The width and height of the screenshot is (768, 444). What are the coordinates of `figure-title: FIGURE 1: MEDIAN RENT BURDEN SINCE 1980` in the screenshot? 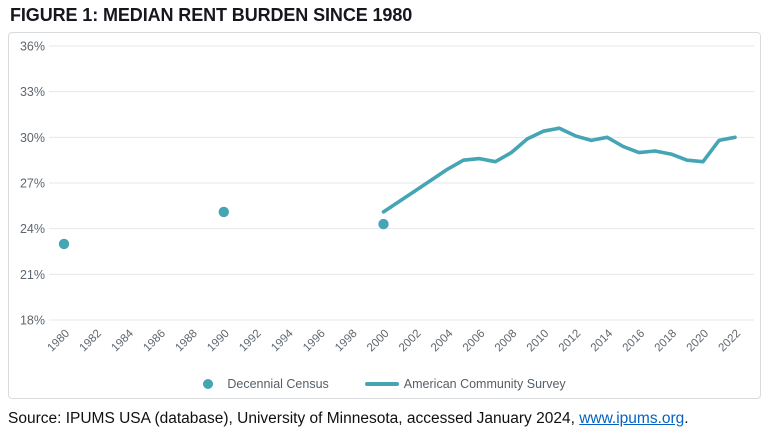 It's located at (211, 15).